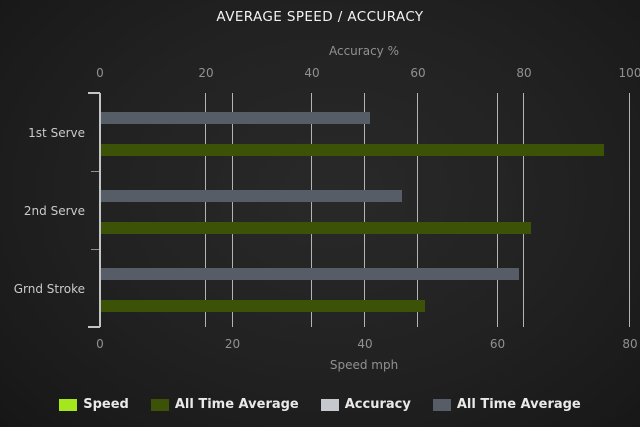  Describe the element at coordinates (524, 73) in the screenshot. I see `top-axis-tick-label: 80` at that location.